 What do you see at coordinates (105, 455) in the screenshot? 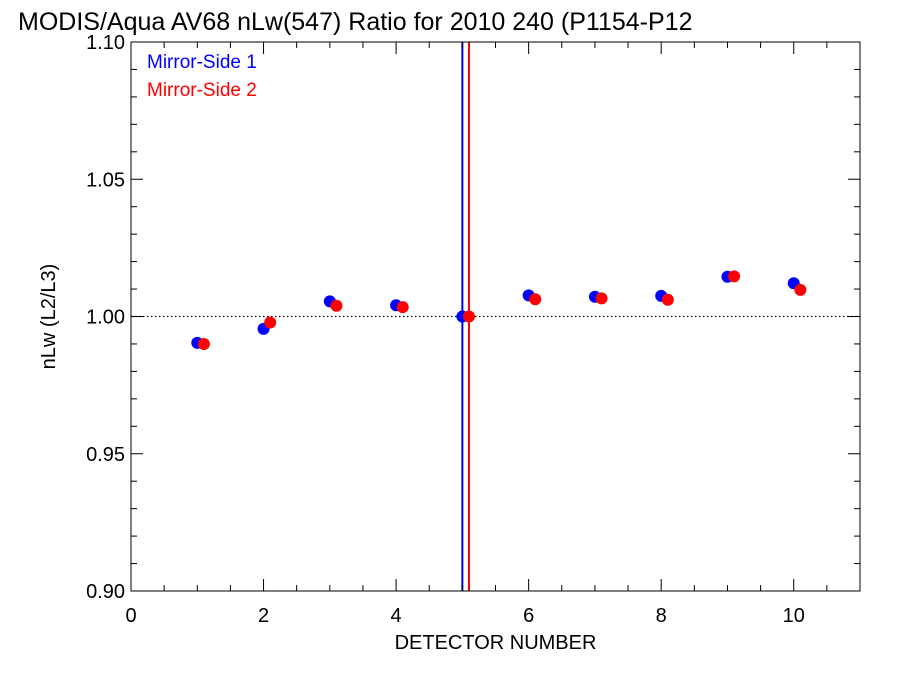
I see `y-tick-label: 0.95` at bounding box center [105, 455].